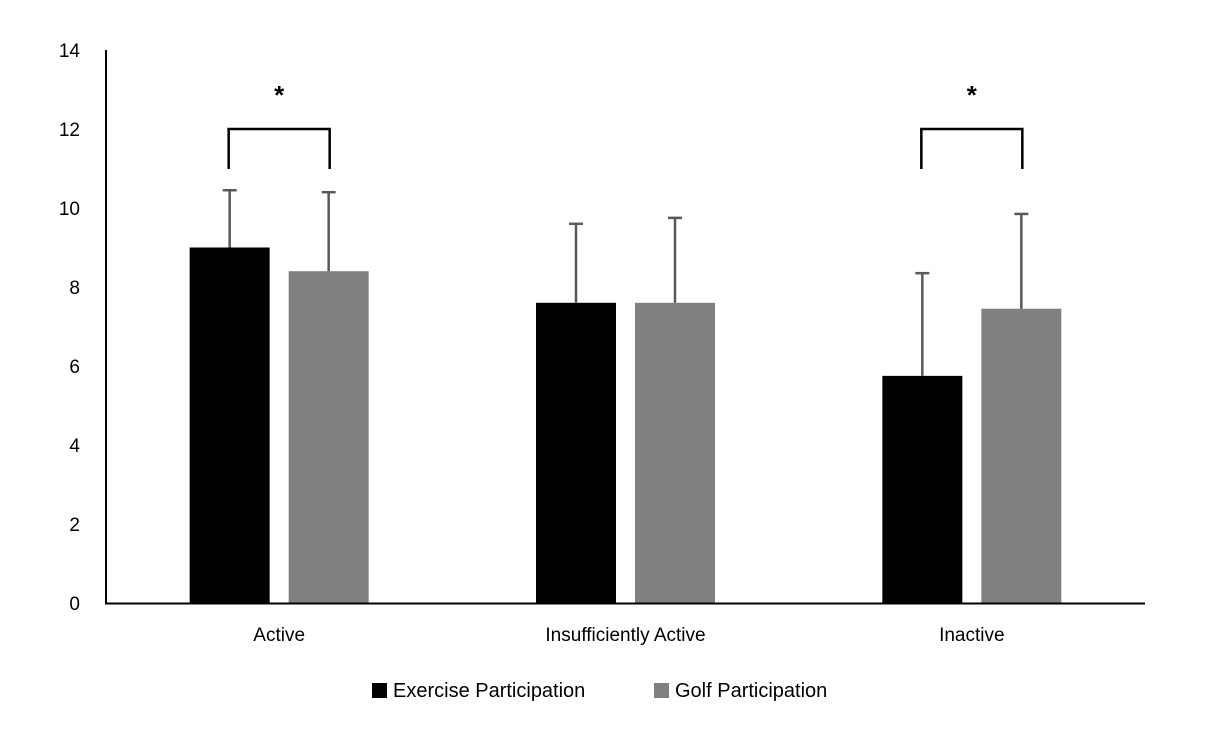  I want to click on legend: Exercise Participation Golf Participation, so click(599, 691).